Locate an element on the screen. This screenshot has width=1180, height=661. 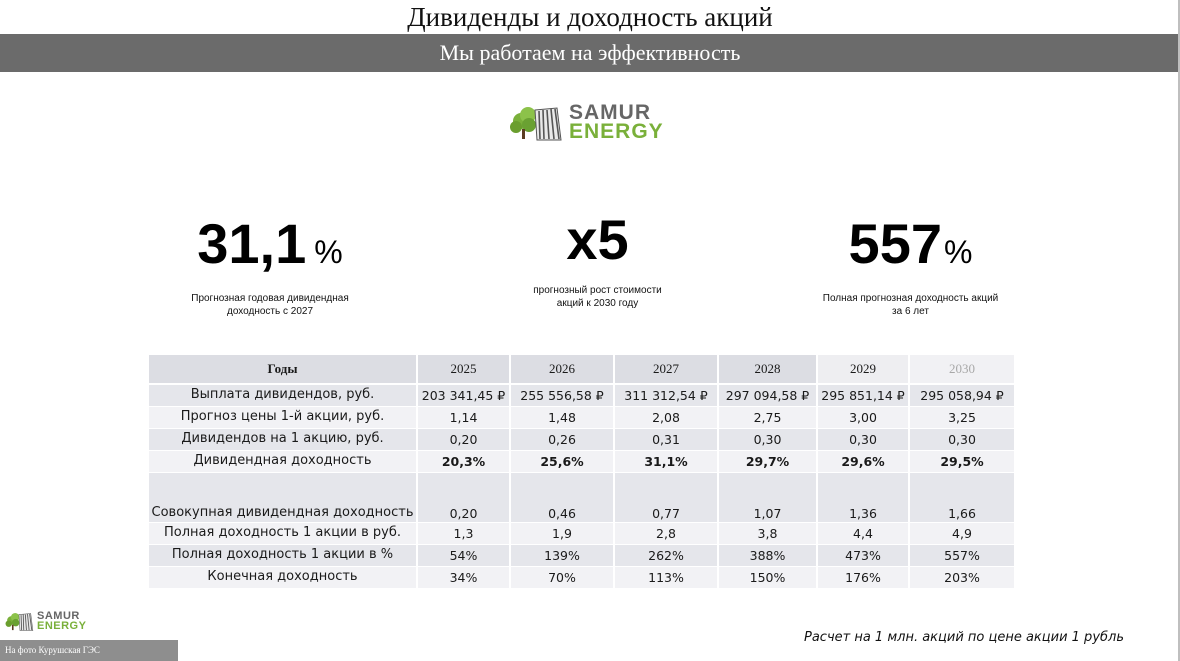
table-cell: 2,08 is located at coordinates (666, 417).